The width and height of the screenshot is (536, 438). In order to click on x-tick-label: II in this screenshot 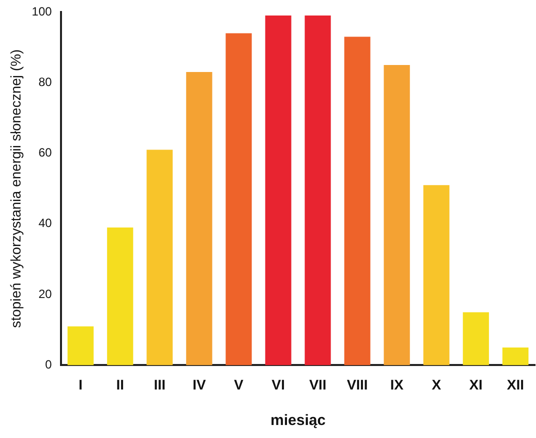, I will do `click(120, 384)`.